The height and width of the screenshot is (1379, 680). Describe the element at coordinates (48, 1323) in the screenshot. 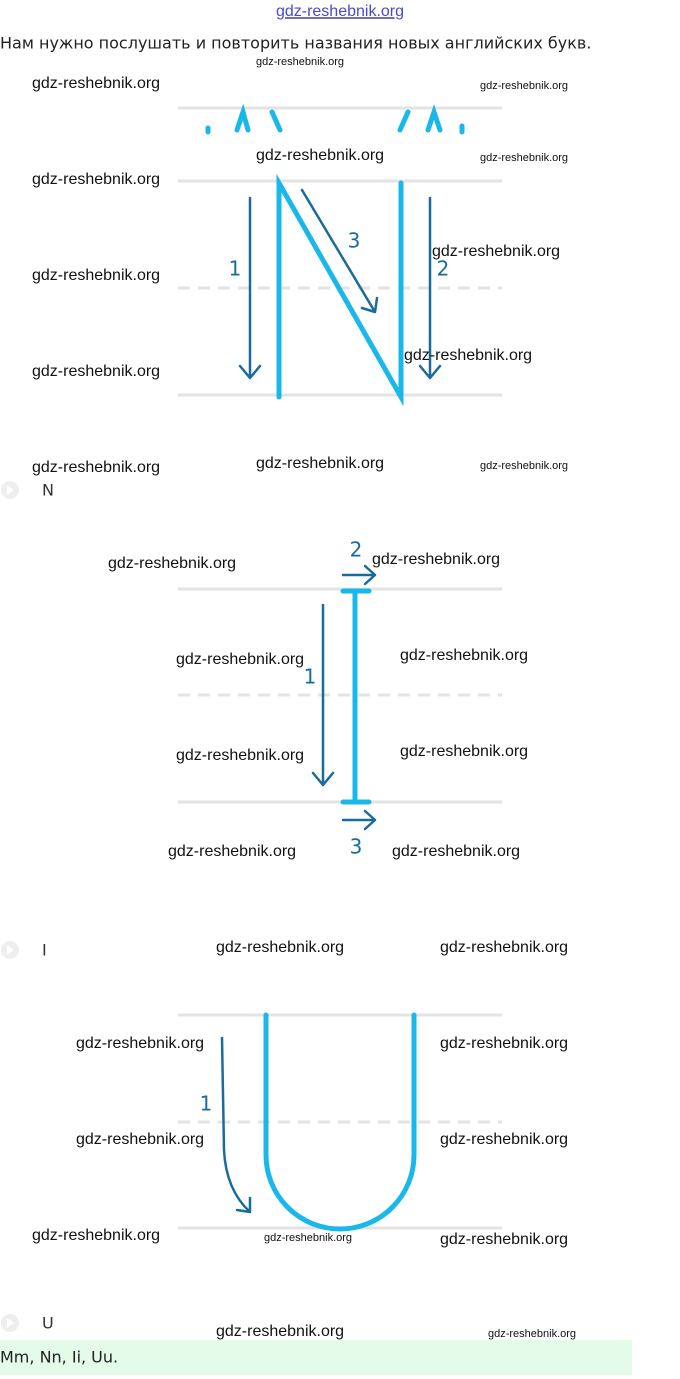

I see `letter-caption: U` at that location.